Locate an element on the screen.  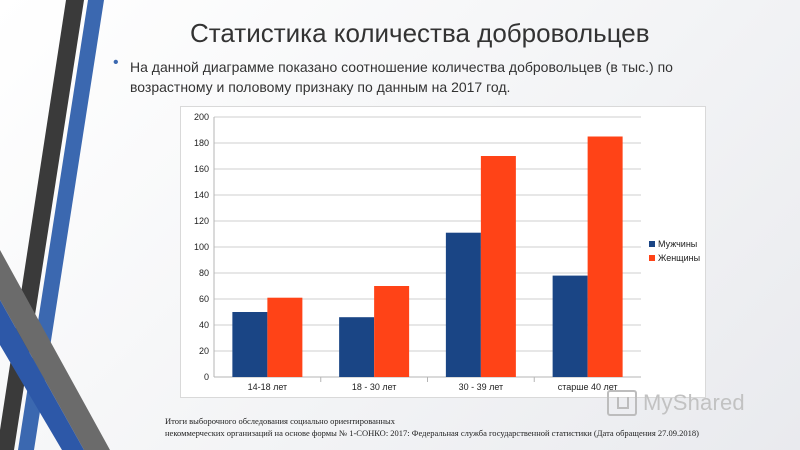
y-tick-label: 200 is located at coordinates (201, 117).